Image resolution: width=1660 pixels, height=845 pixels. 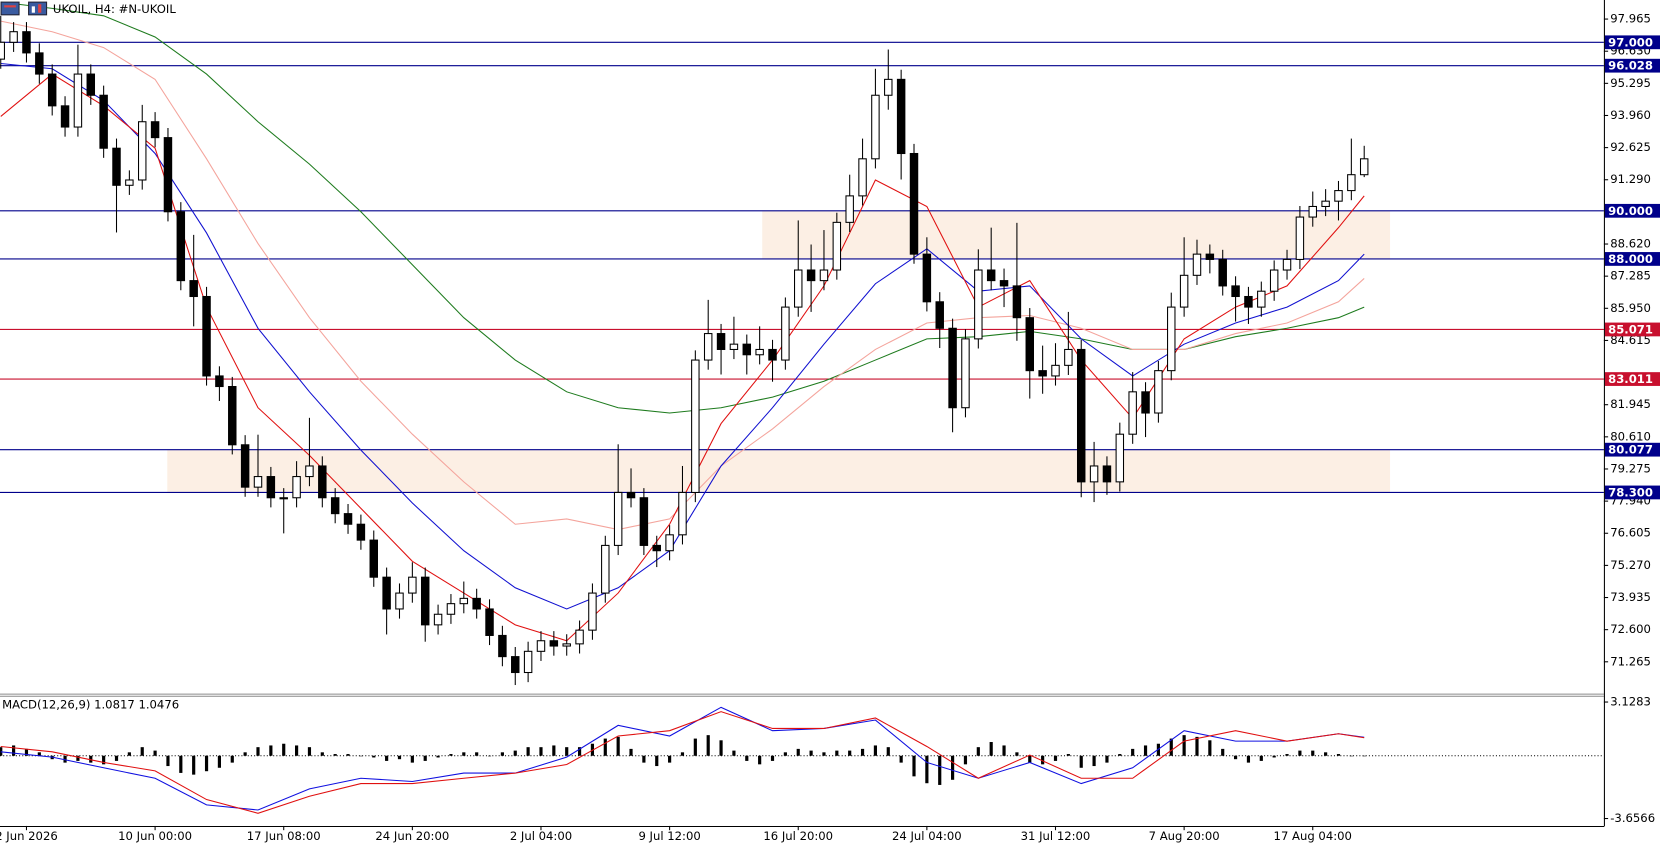 I want to click on x-tick-label: 17 Aug 04:00, so click(x=1313, y=836).